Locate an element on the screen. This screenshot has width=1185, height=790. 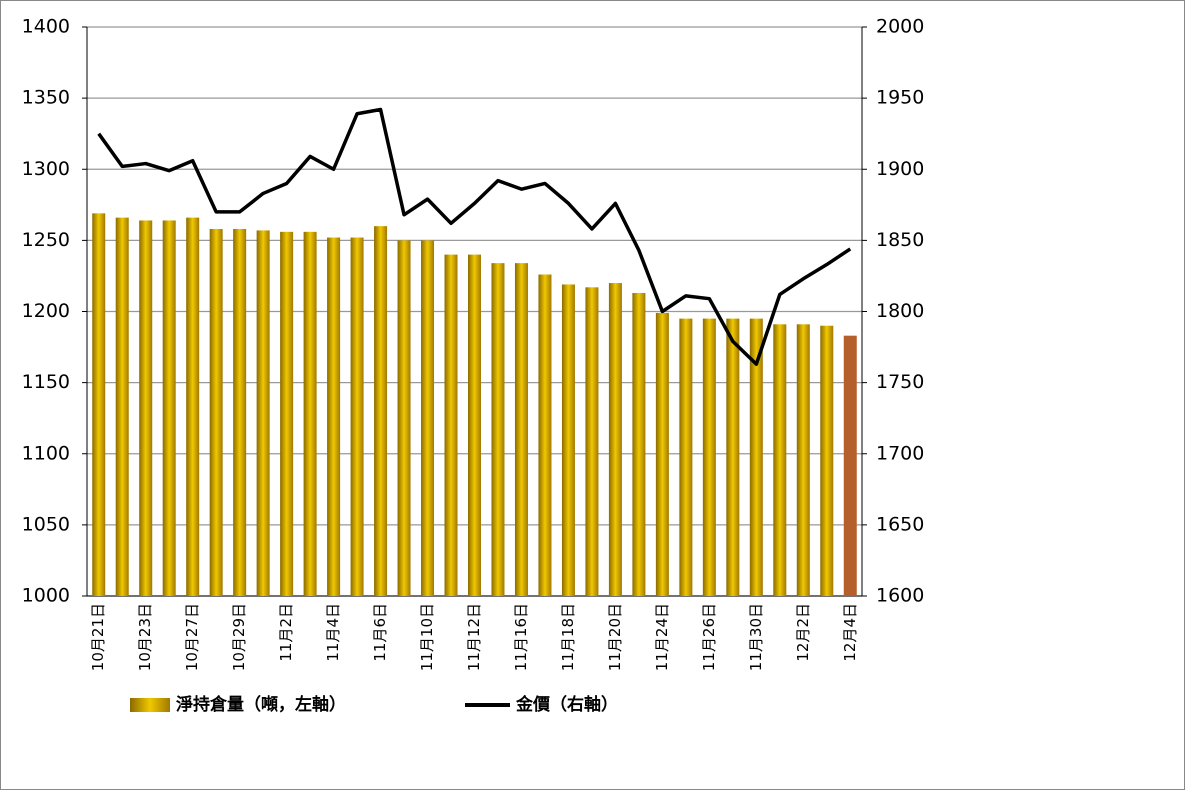
x-tick-label: 11月2日 is located at coordinates (286, 632).